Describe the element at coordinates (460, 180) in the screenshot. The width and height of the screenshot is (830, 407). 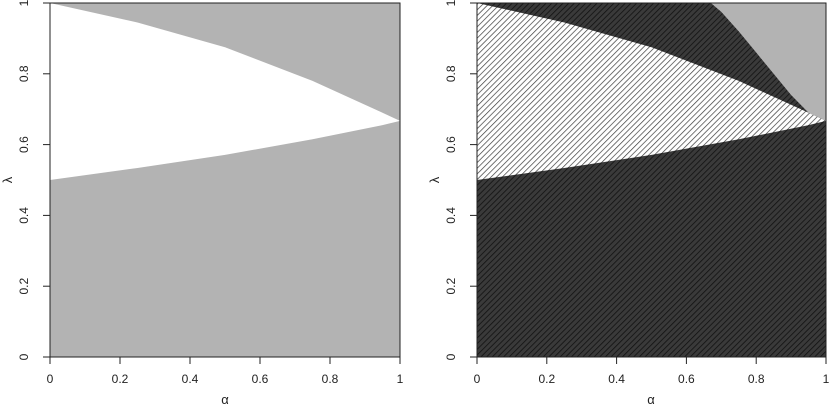
I see `right-y-axis: 0 0.2 0.4 0.6 0.8 1` at that location.